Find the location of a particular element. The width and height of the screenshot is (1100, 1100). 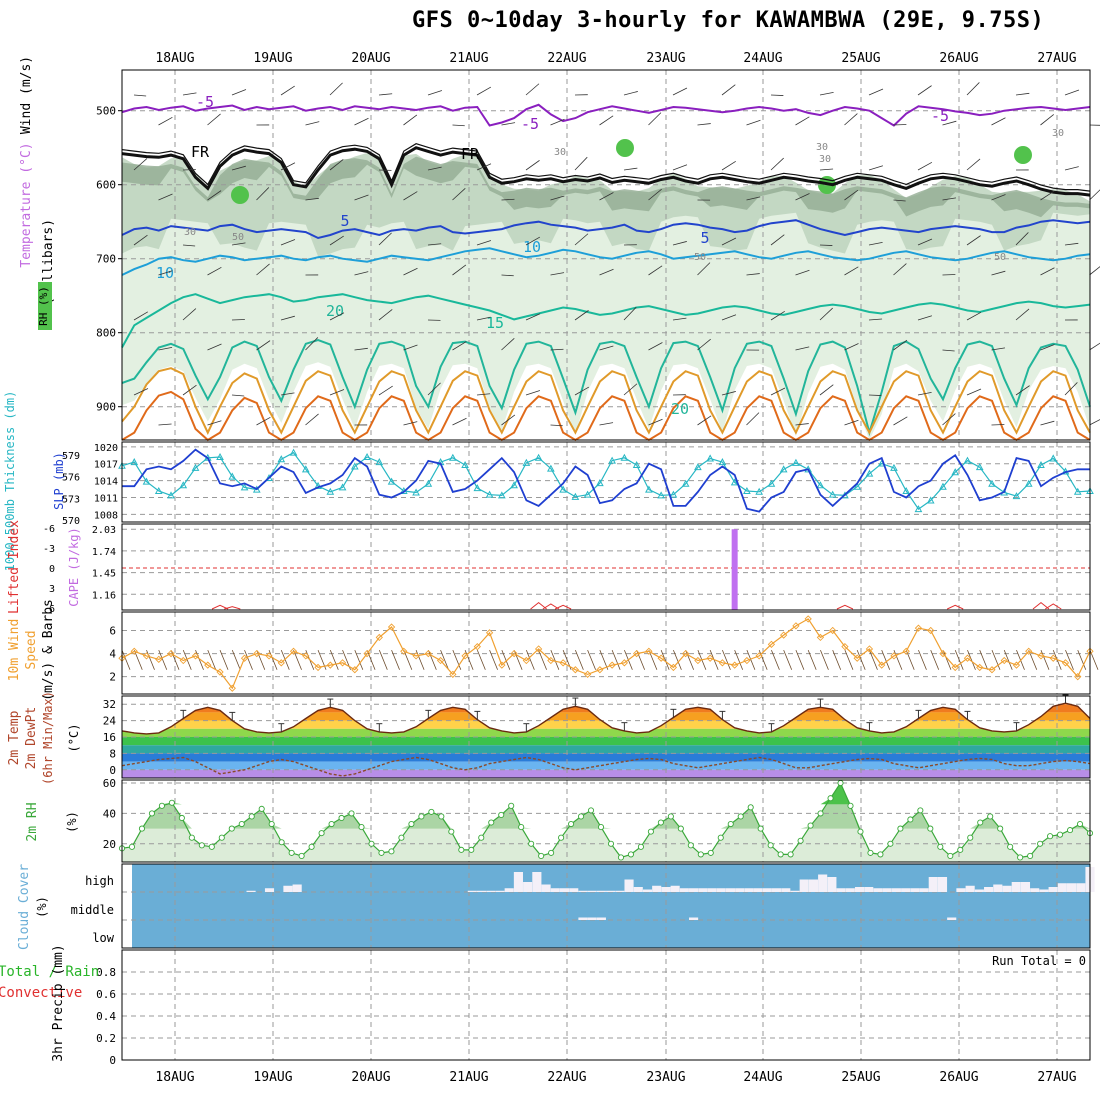

slp-tick-label: 1011 is located at coordinates (106, 498).